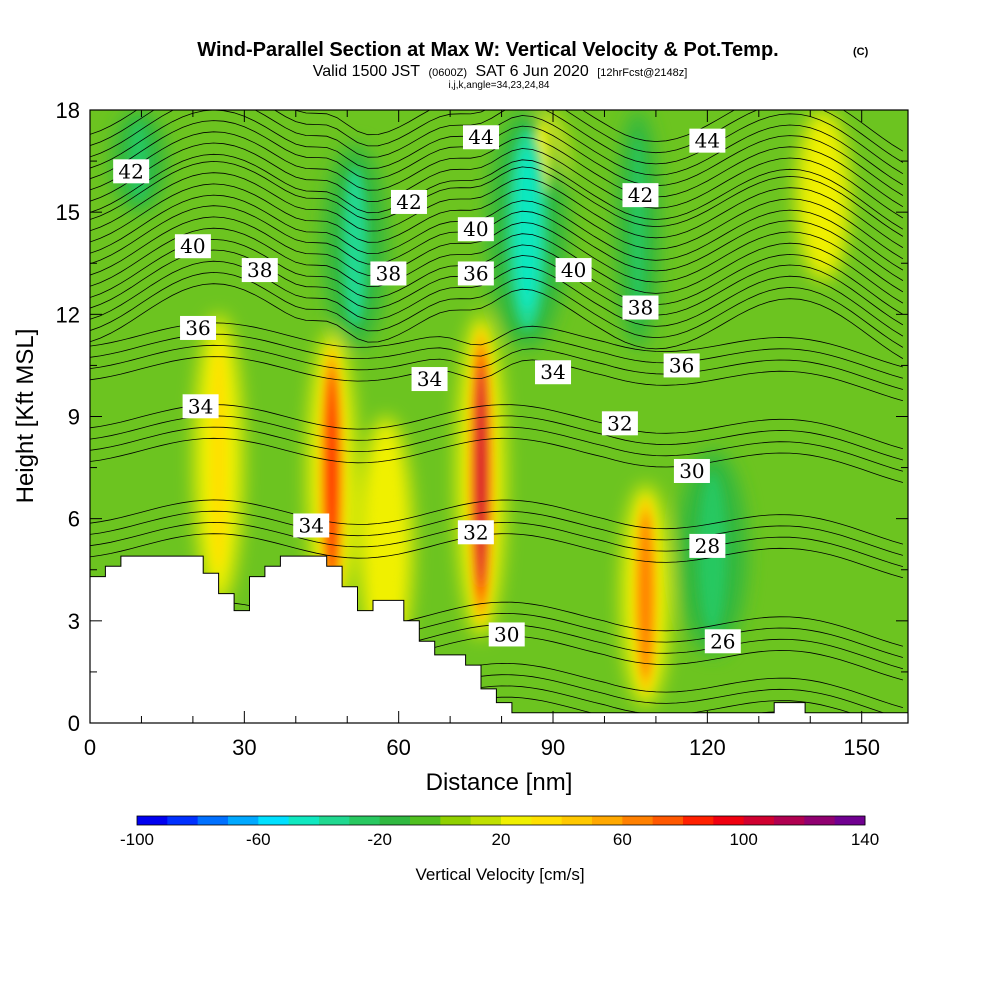 This screenshot has width=1000, height=1000. What do you see at coordinates (707, 141) in the screenshot?
I see `theta-label-text: 44` at bounding box center [707, 141].